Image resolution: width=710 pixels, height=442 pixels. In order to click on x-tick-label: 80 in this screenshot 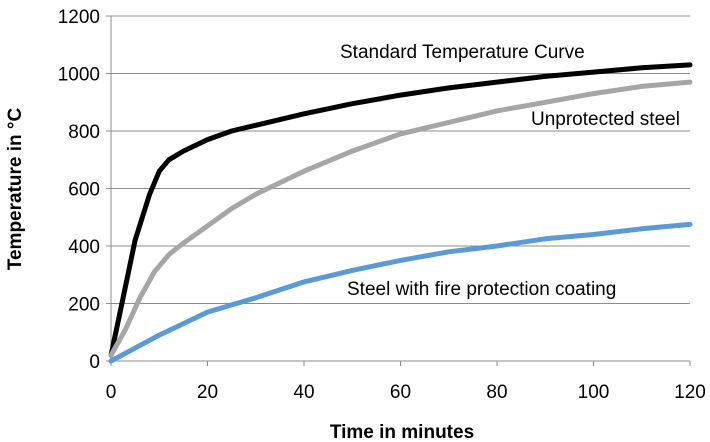, I will do `click(496, 392)`.